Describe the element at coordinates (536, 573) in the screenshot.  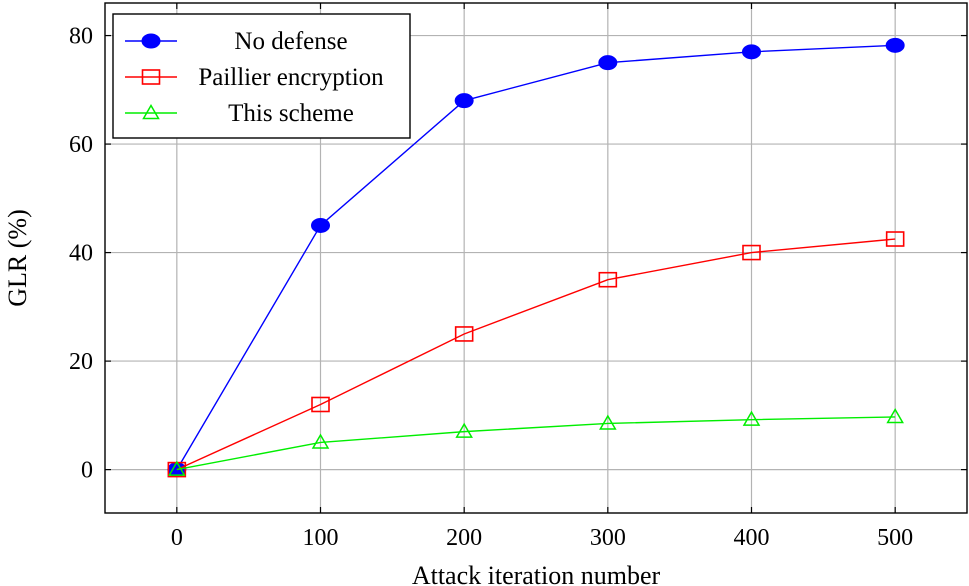
I see `x-axis-label: Attack iteration number` at that location.